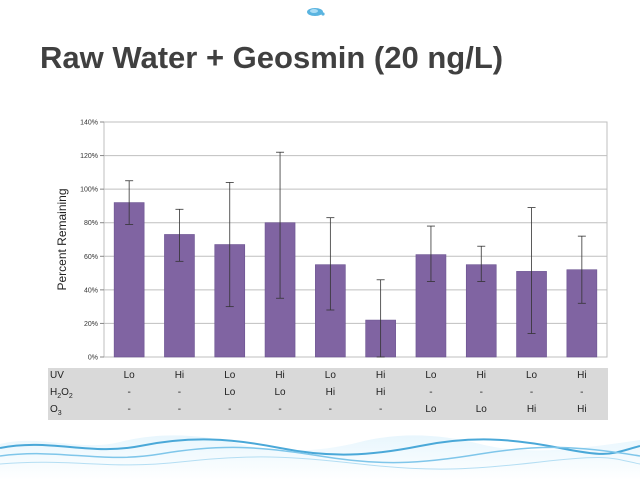  I want to click on water-waves-decoration, so click(320, 457).